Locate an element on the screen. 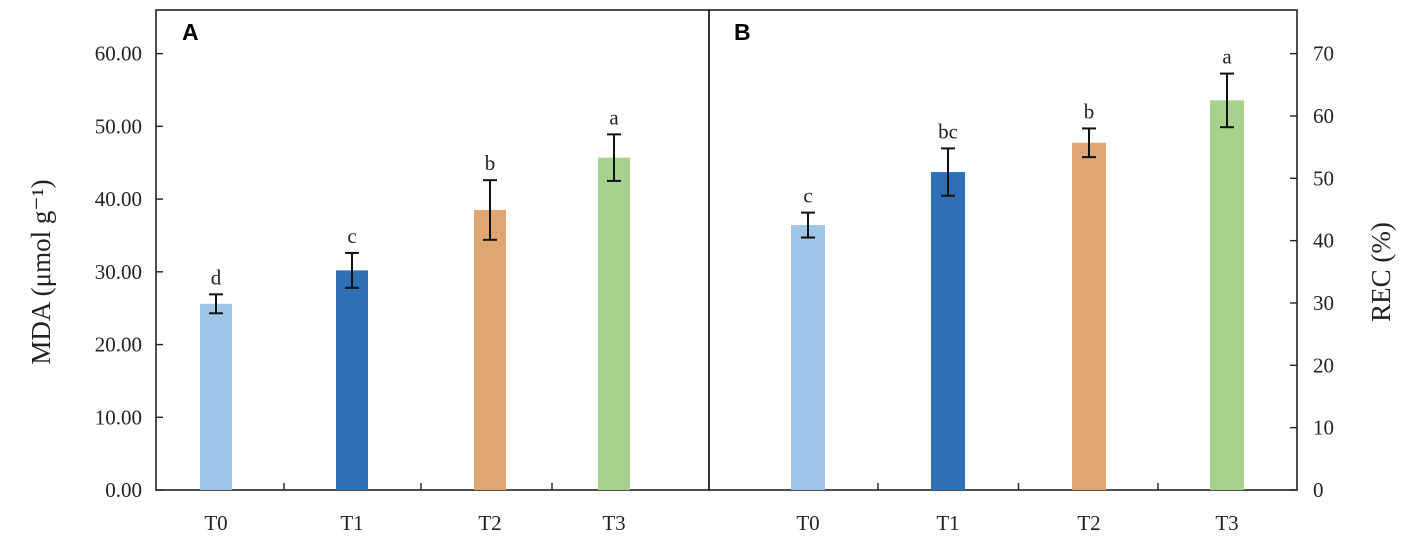 This screenshot has height=552, width=1417. panel-b-xtick-label: T2 is located at coordinates (1088, 523).